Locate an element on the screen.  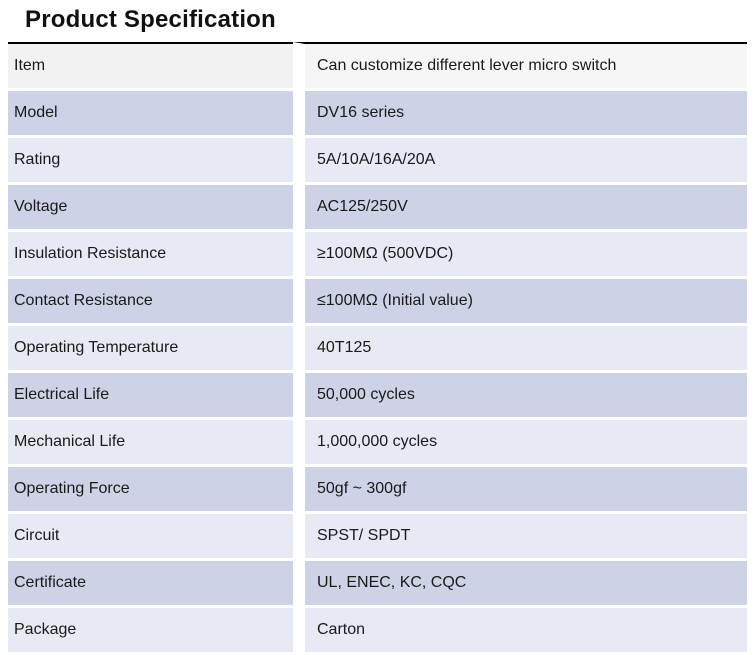
table-row: Insulation Resistance ≥100MΩ (500VDC) is located at coordinates (377, 255).